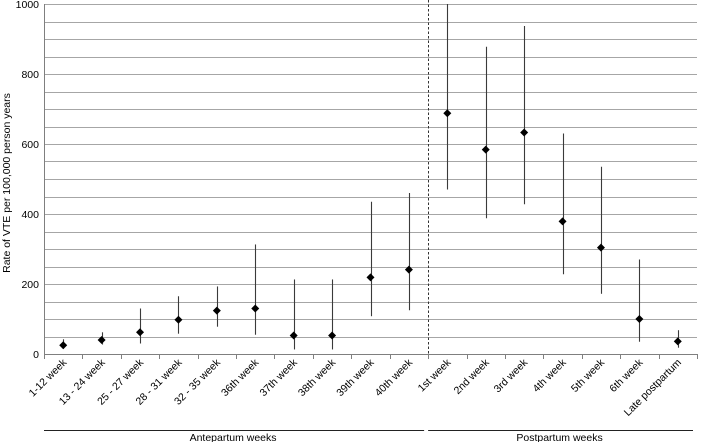 This screenshot has width=709, height=442. Describe the element at coordinates (317, 377) in the screenshot. I see `x-tick-label: 38th week` at that location.